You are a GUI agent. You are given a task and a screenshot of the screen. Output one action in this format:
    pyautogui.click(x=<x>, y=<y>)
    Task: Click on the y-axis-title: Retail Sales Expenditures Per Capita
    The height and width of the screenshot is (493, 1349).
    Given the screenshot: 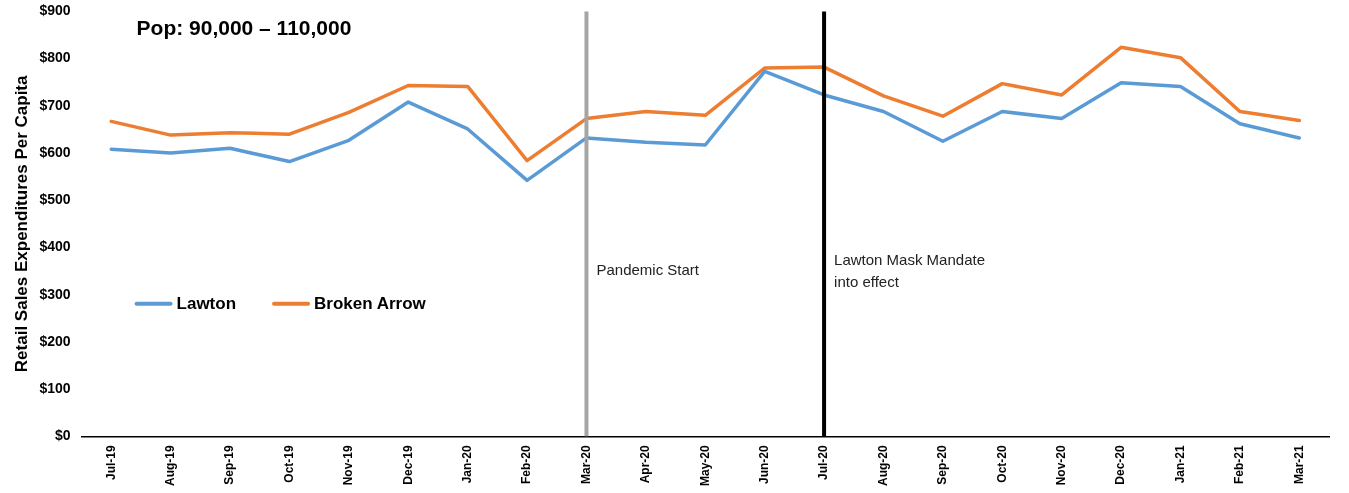 What is the action you would take?
    pyautogui.click(x=21, y=223)
    